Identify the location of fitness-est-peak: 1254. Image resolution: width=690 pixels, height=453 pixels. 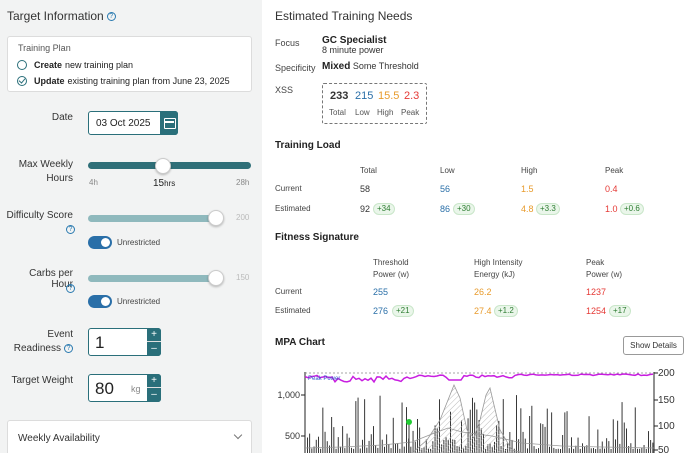
(596, 311).